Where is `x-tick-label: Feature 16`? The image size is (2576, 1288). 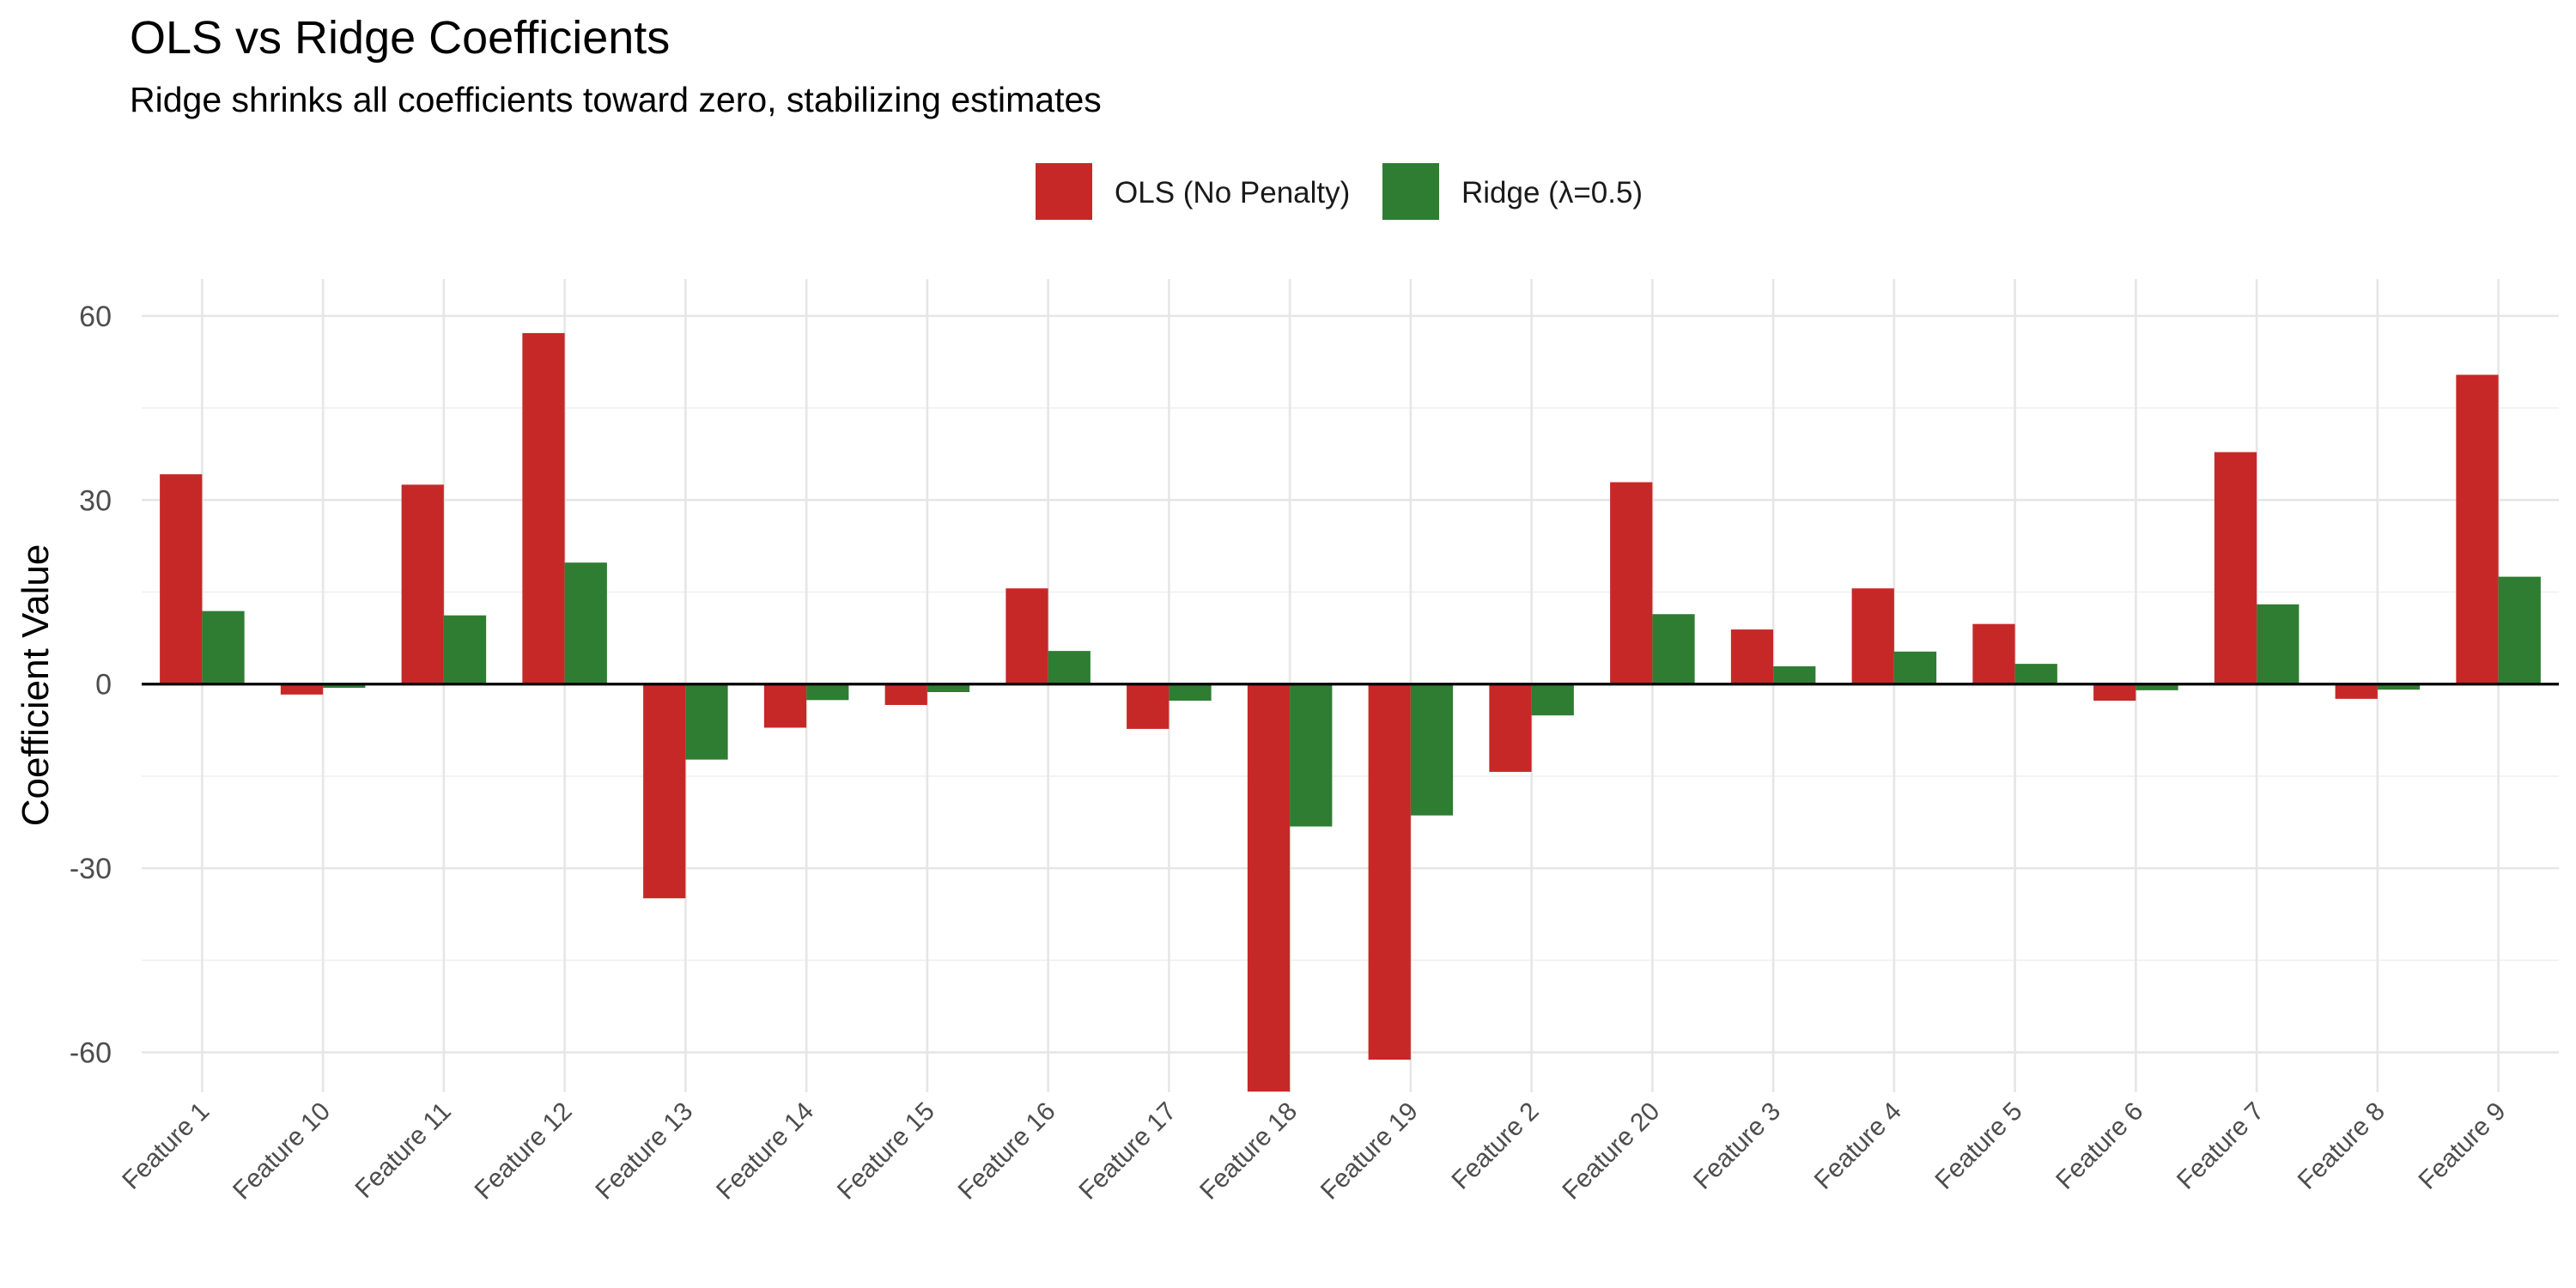
x-tick-label: Feature 16 is located at coordinates (1007, 1151).